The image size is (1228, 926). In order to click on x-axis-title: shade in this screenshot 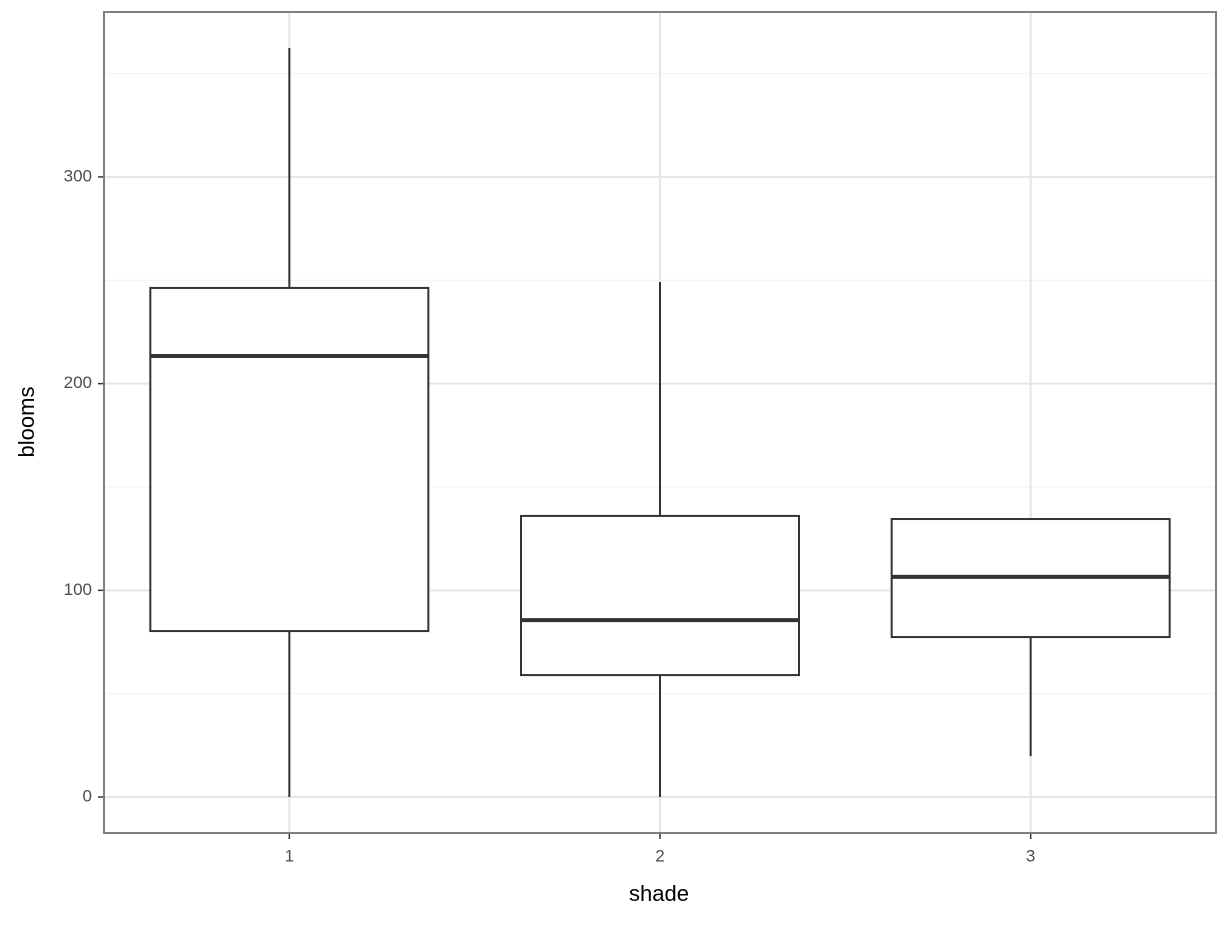, I will do `click(659, 893)`.